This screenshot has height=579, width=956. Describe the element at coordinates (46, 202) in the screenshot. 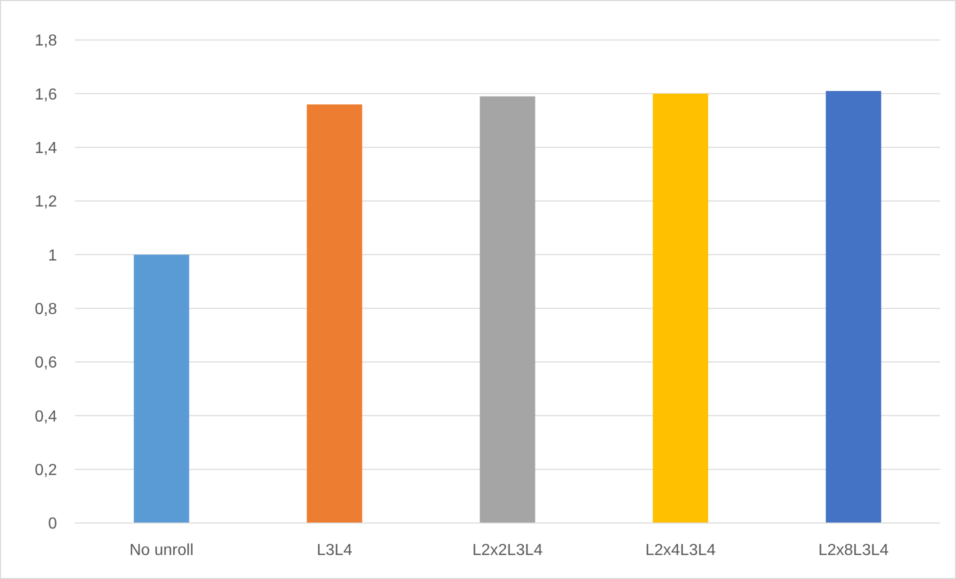

I see `y-tick-label: 1,2` at that location.